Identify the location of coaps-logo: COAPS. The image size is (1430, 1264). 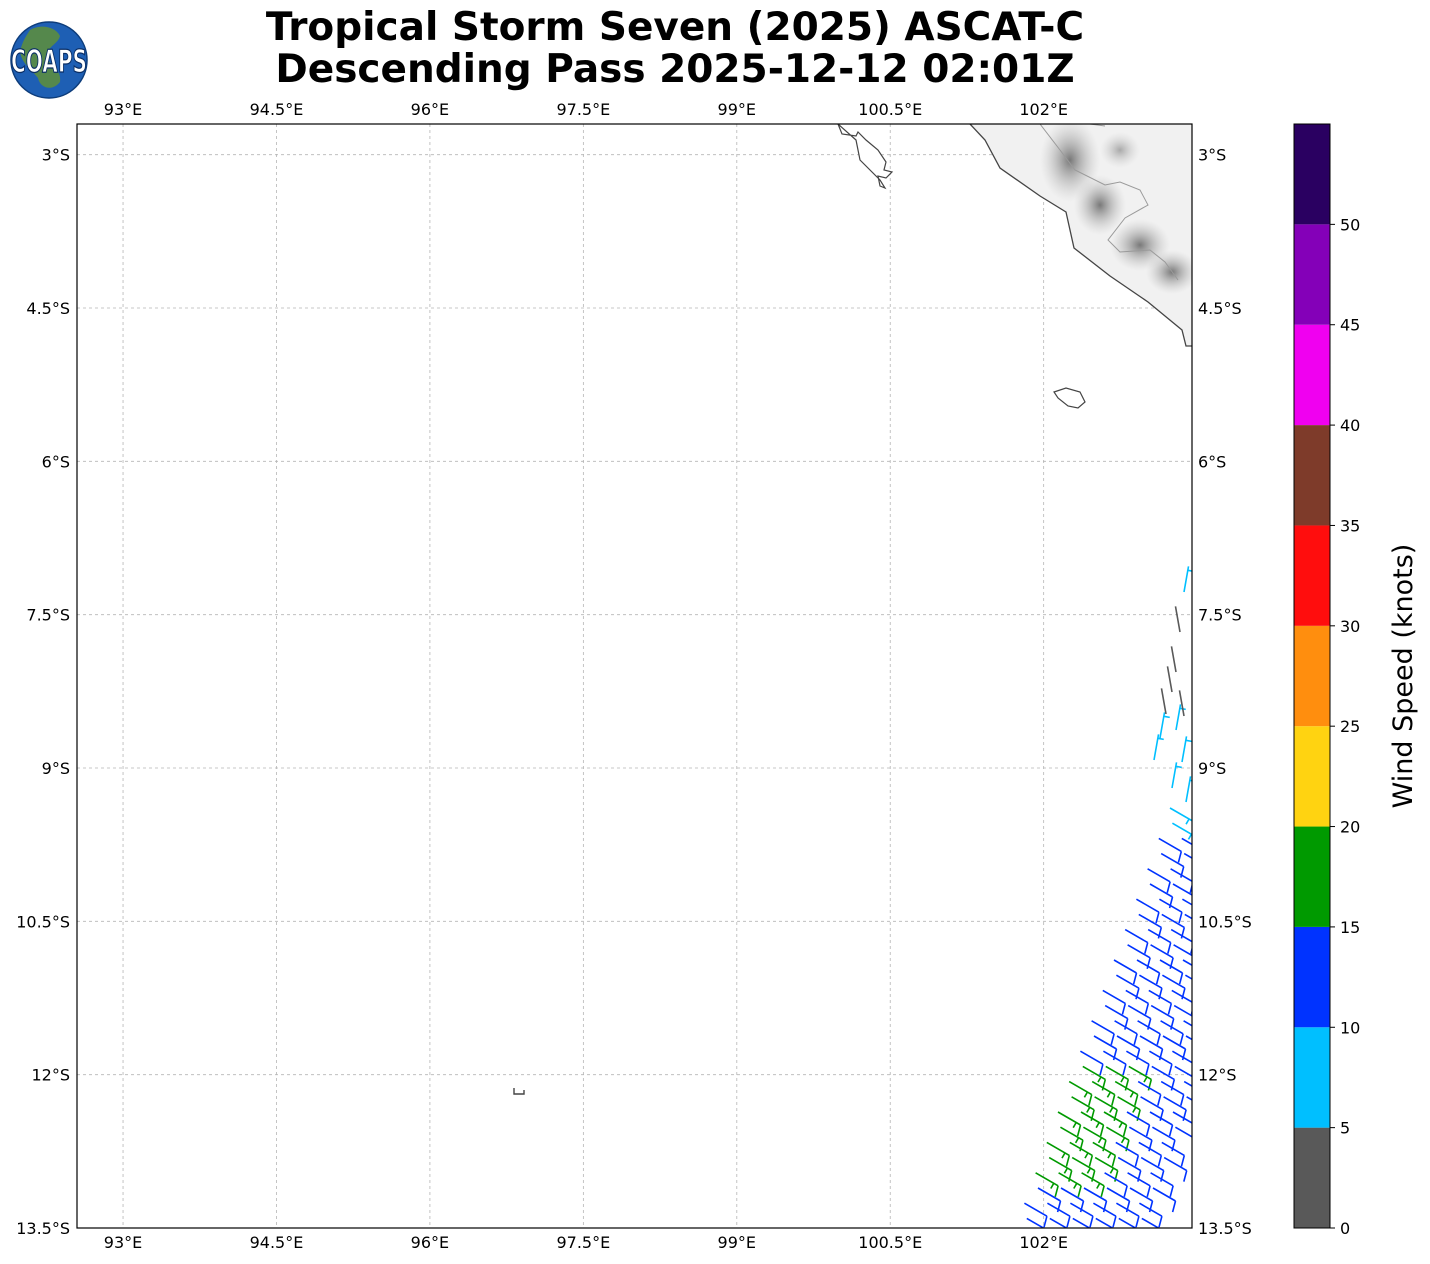
(49, 60).